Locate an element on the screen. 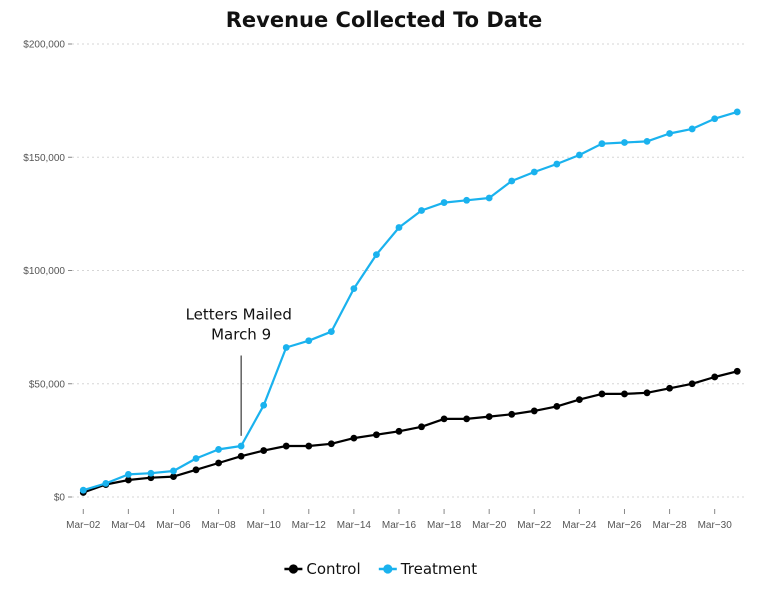  x-tick-label: Mar−18 is located at coordinates (444, 525).